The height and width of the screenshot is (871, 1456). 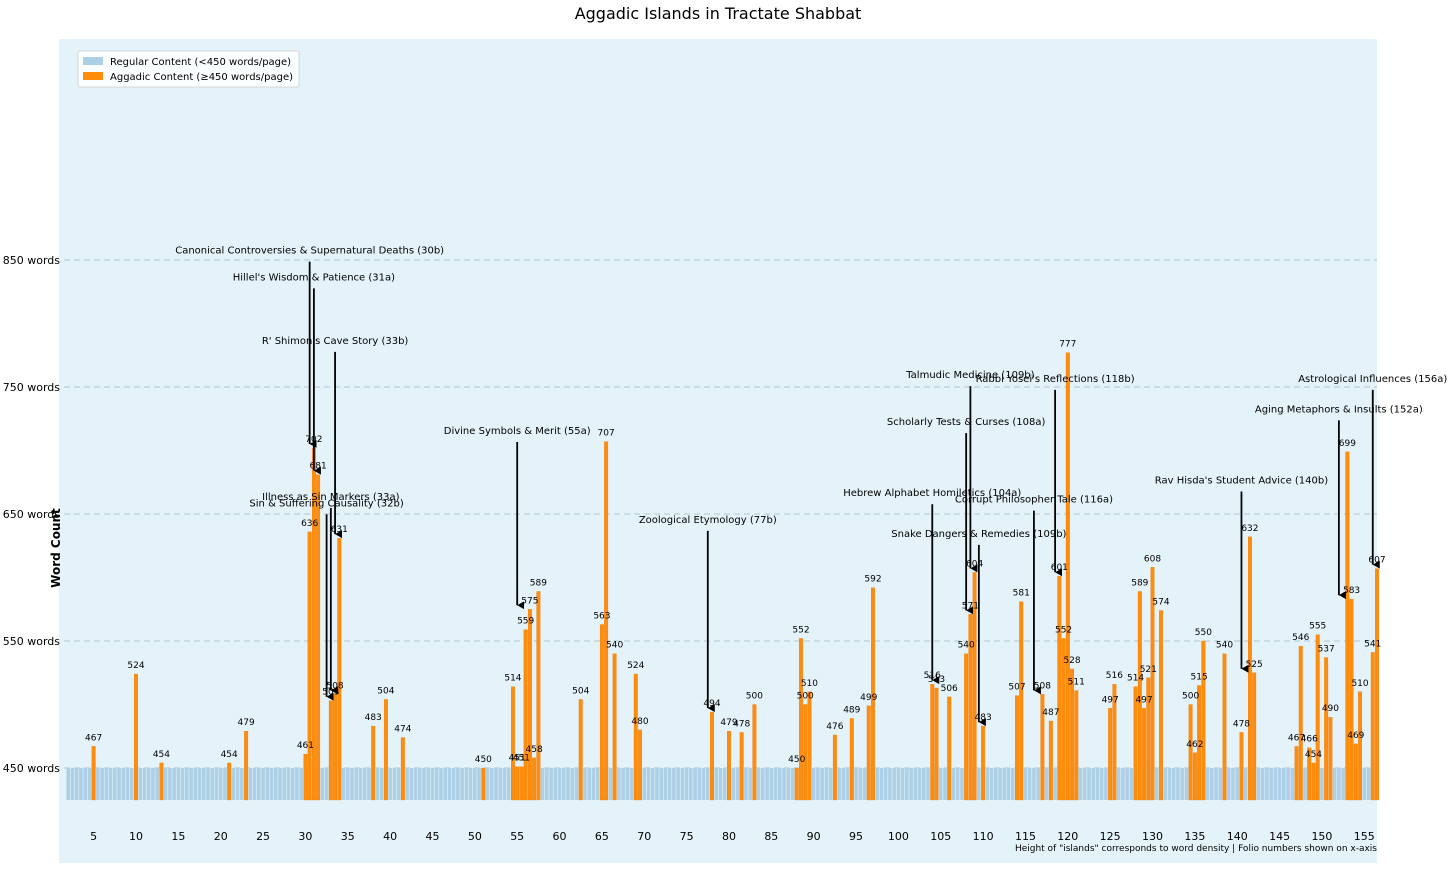 I want to click on bar-value-label: 516, so click(x=1114, y=676).